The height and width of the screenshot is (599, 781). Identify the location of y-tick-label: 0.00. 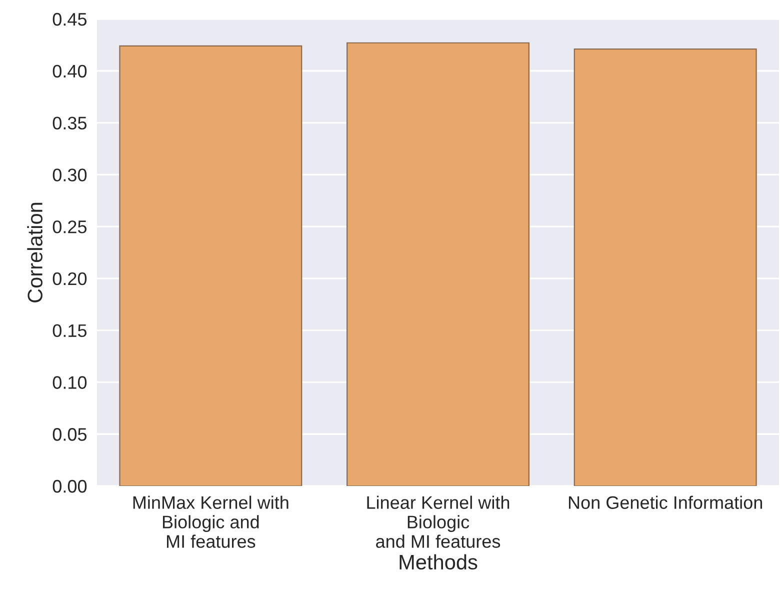
(69, 486).